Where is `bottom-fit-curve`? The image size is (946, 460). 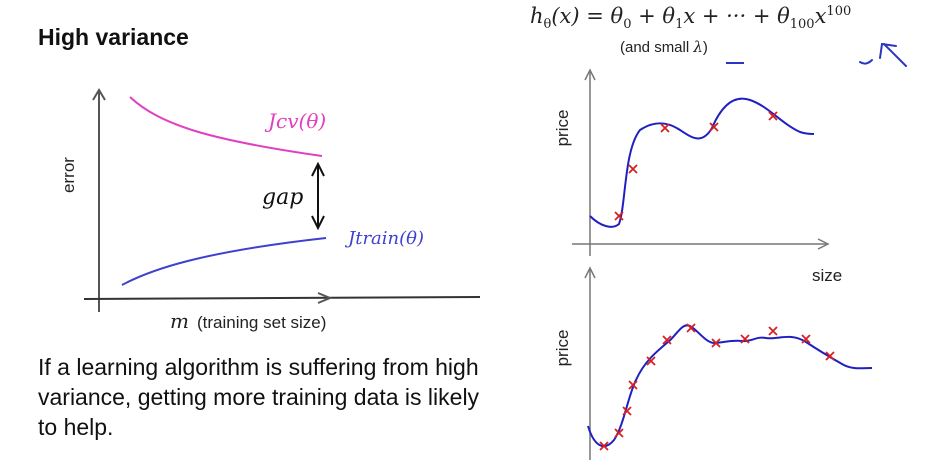 bottom-fit-curve is located at coordinates (730, 386).